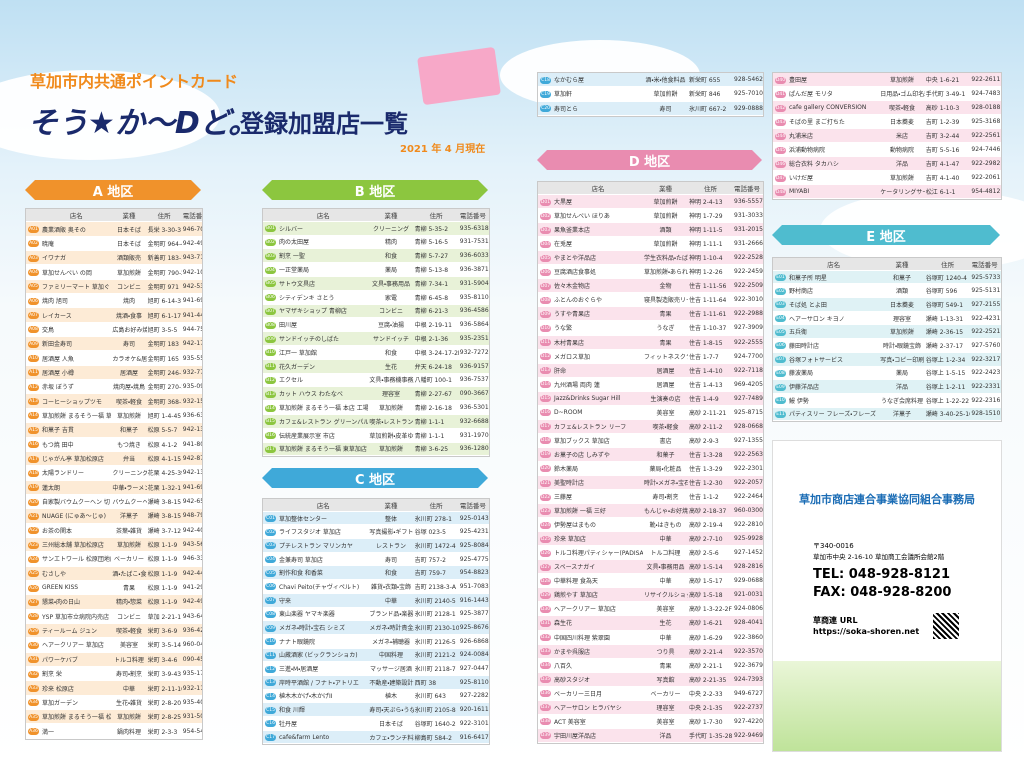 The width and height of the screenshot is (1024, 768). Describe the element at coordinates (798, 80) in the screenshot. I see `shop-name: 豊田屋` at that location.